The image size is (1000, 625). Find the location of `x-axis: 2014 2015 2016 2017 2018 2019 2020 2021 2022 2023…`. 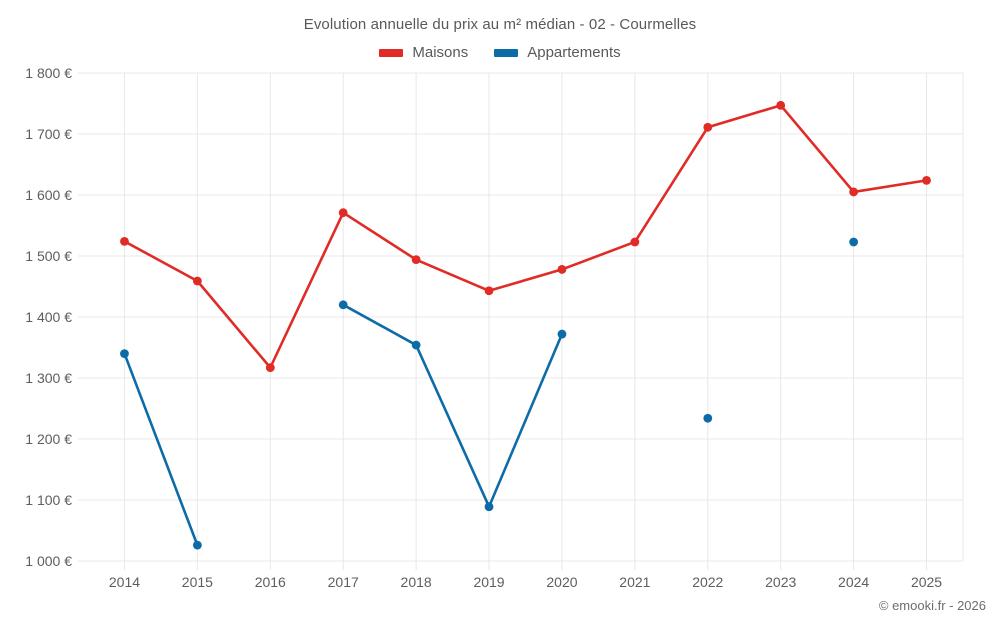

x-axis: 2014 2015 2016 2017 2018 2019 2020 2021 2022 2023… is located at coordinates (525, 582).